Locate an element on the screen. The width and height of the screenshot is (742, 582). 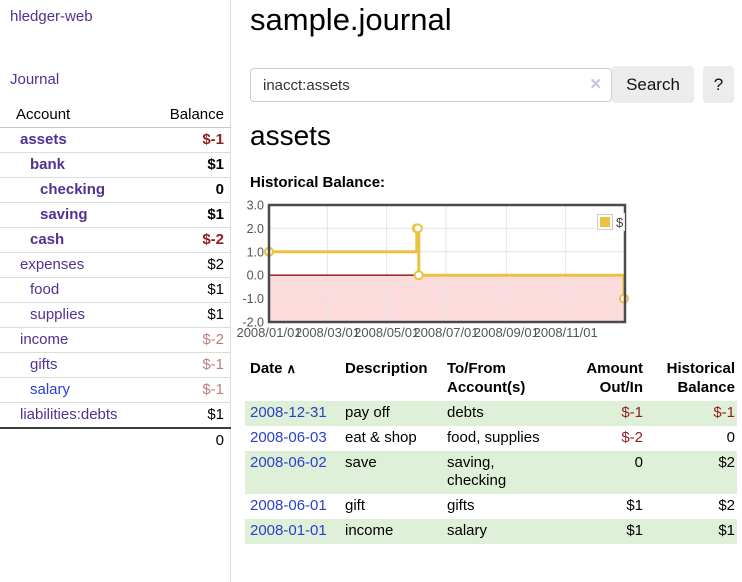
svg-text: 2008/05/01 is located at coordinates (386, 332).